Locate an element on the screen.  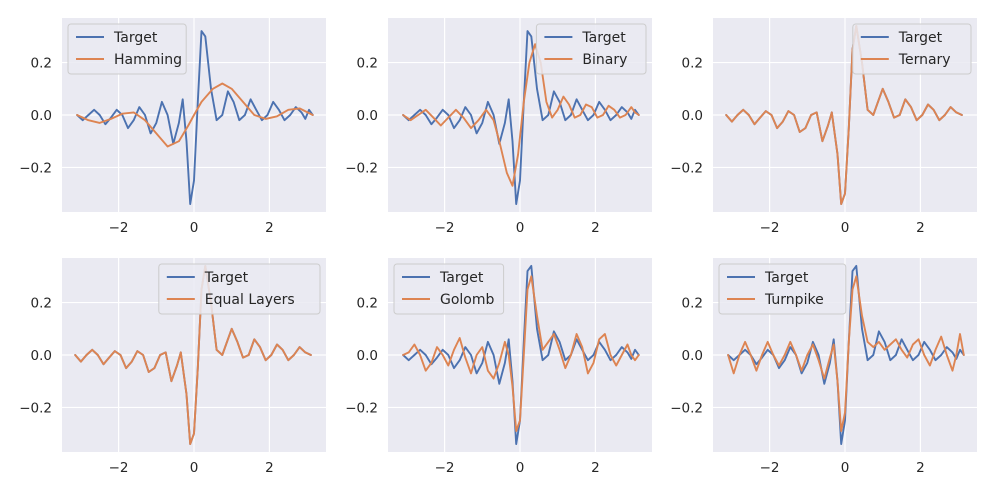
legend: Target Golomb is located at coordinates (449, 289).